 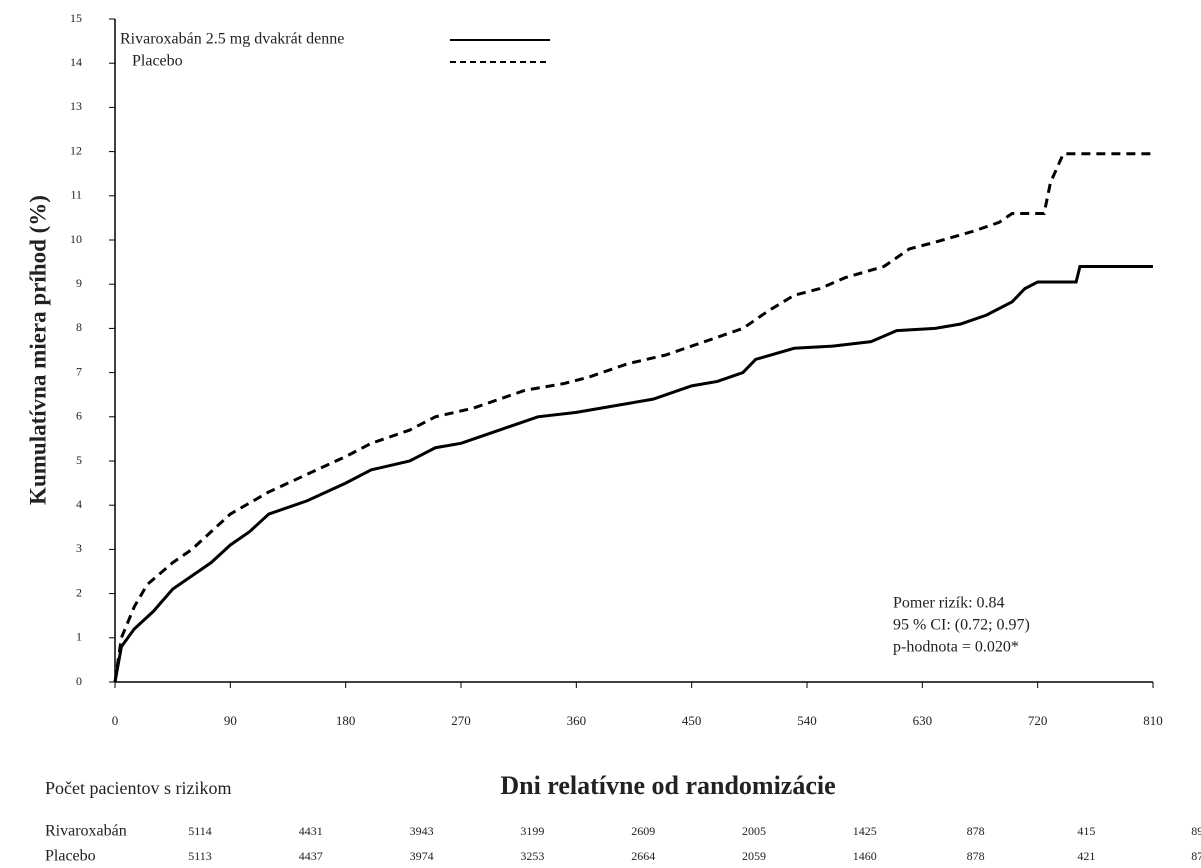 What do you see at coordinates (422, 856) in the screenshot?
I see `risk-value: 3974` at bounding box center [422, 856].